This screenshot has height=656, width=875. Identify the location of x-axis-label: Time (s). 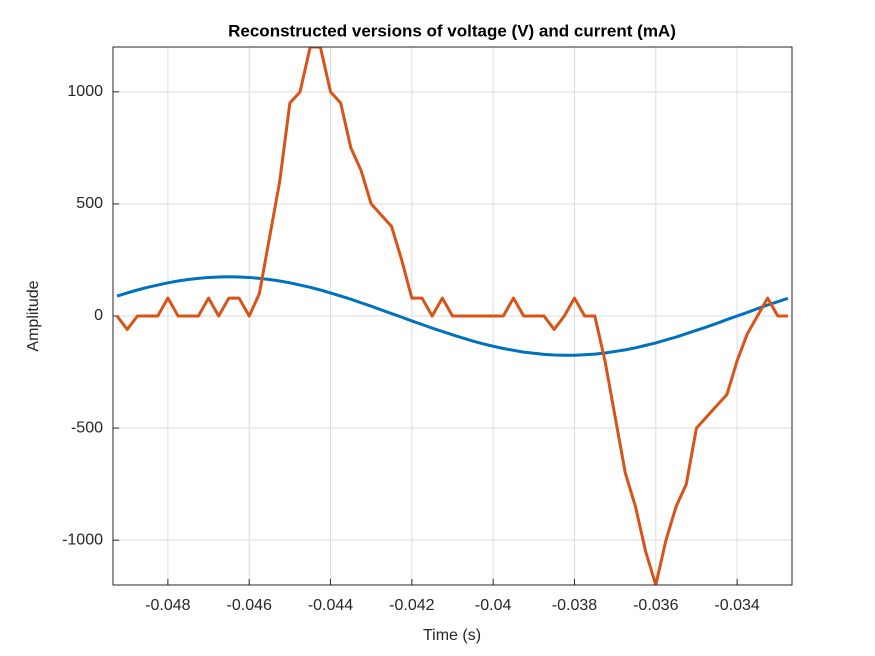
(452, 635).